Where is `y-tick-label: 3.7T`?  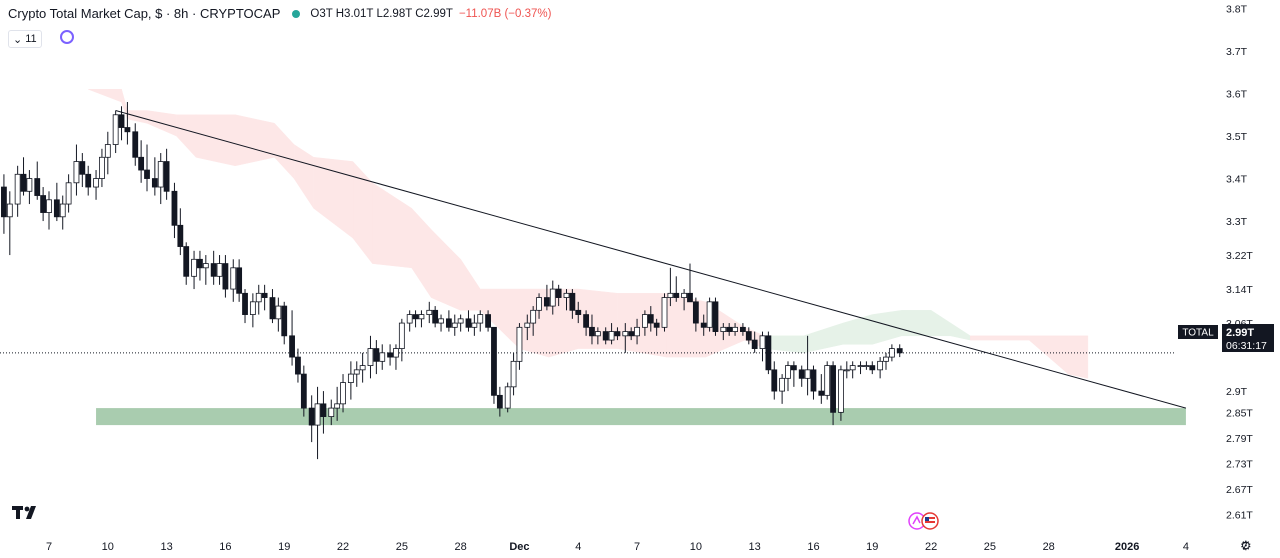 y-tick-label: 3.7T is located at coordinates (1237, 52).